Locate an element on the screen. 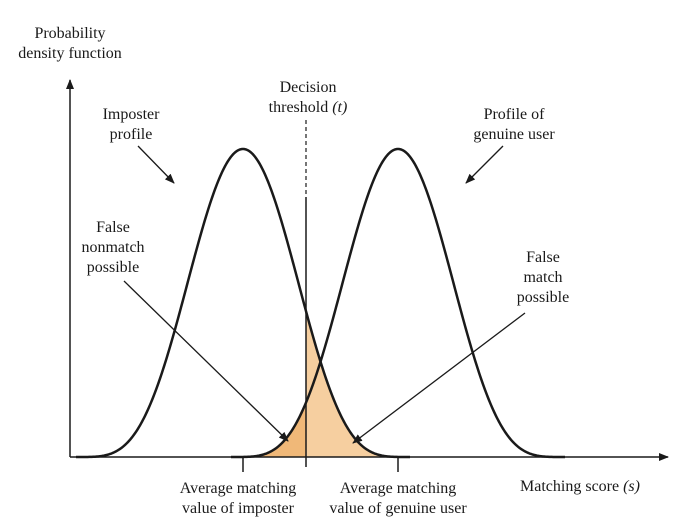 This screenshot has width=693, height=527. x-axis-label: Matching score (s) is located at coordinates (580, 486).